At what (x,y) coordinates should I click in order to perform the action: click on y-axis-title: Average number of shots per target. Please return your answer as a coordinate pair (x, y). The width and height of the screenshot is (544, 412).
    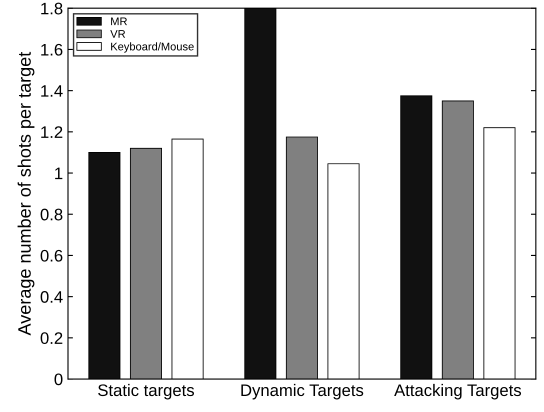
    Looking at the image, I should click on (26, 194).